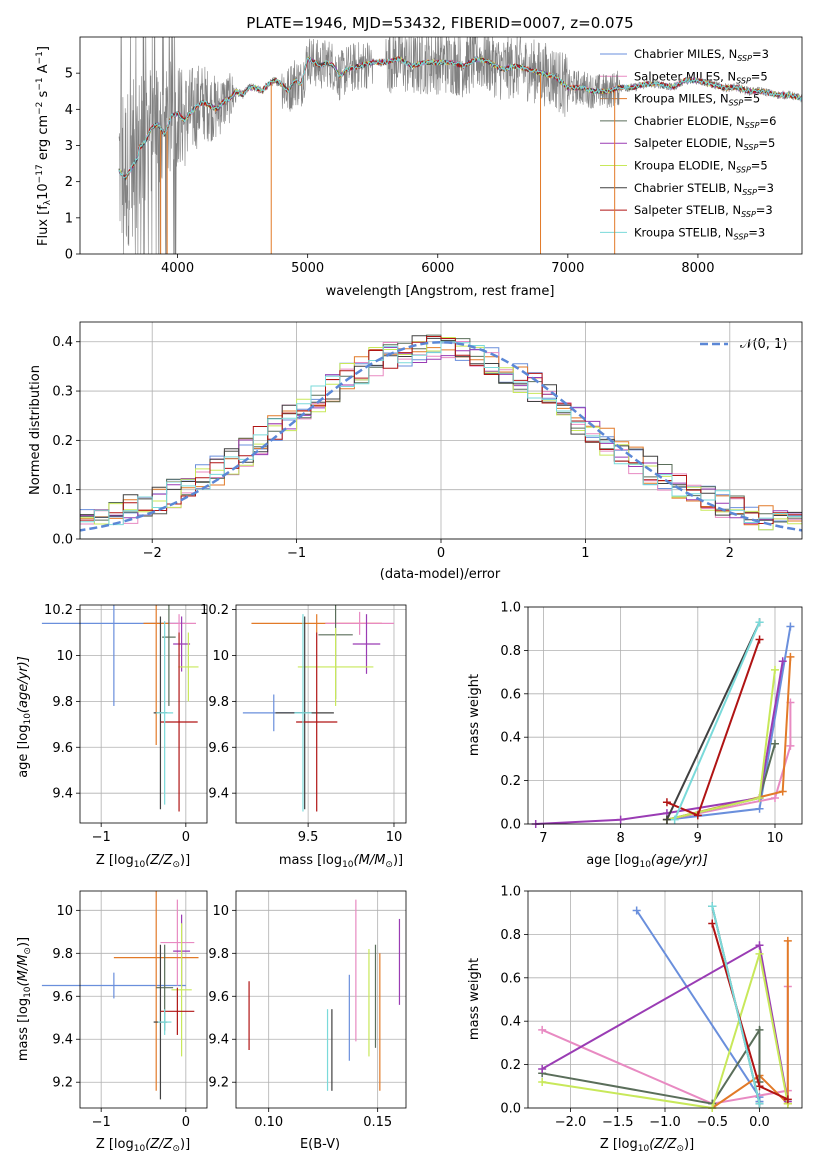 Image resolution: width=819 pixels, height=1170 pixels. I want to click on ageZ-ylabel: age [log10(age/yr)], so click(24, 717).